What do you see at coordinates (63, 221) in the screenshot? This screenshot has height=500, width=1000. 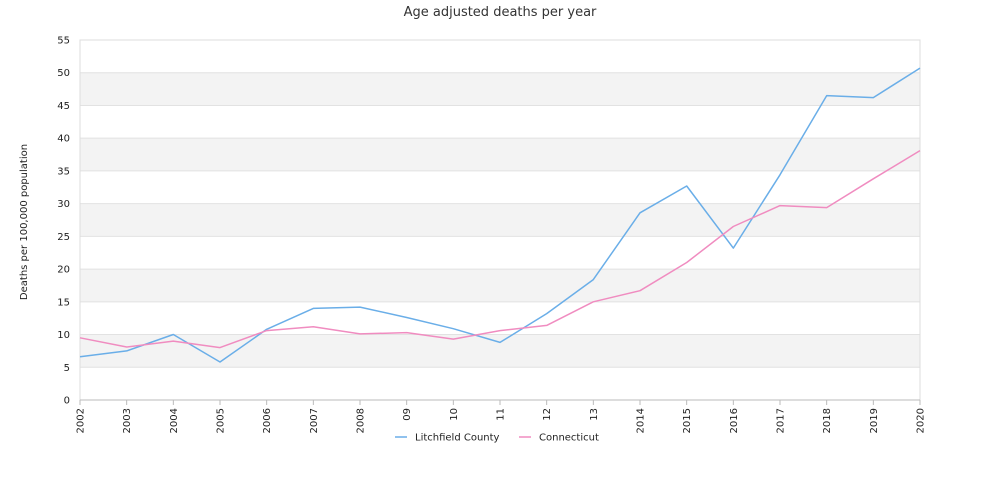 I see `y-axis: 0 5 10 15 20 25 30 35 40 45 50 55` at bounding box center [63, 221].